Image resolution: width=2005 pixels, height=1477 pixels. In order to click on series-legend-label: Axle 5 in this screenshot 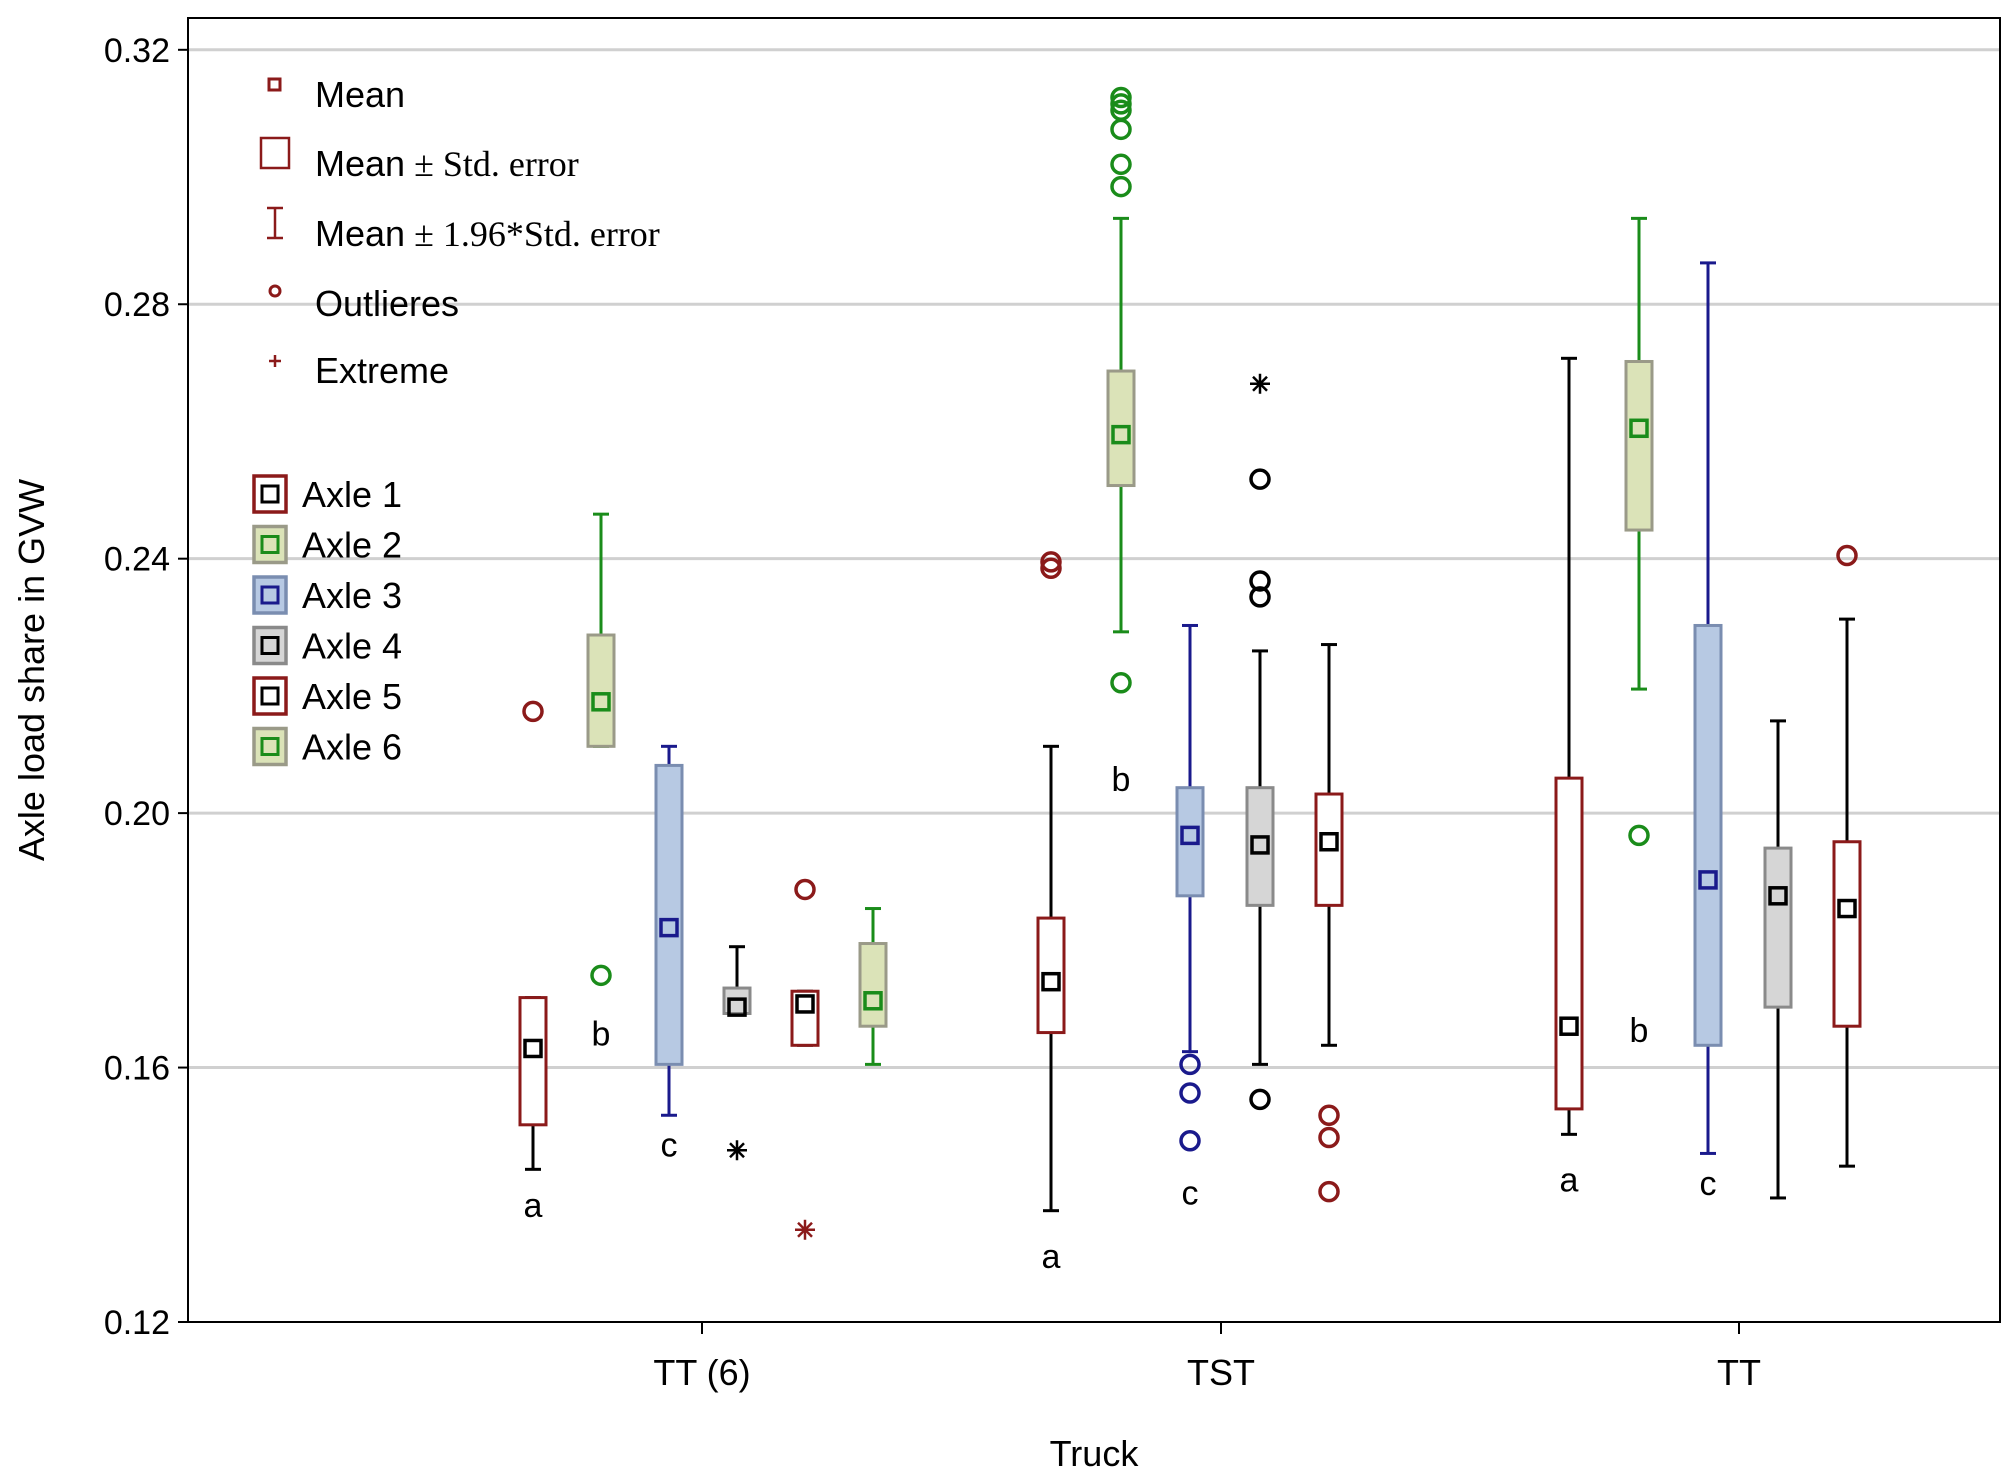, I will do `click(352, 696)`.